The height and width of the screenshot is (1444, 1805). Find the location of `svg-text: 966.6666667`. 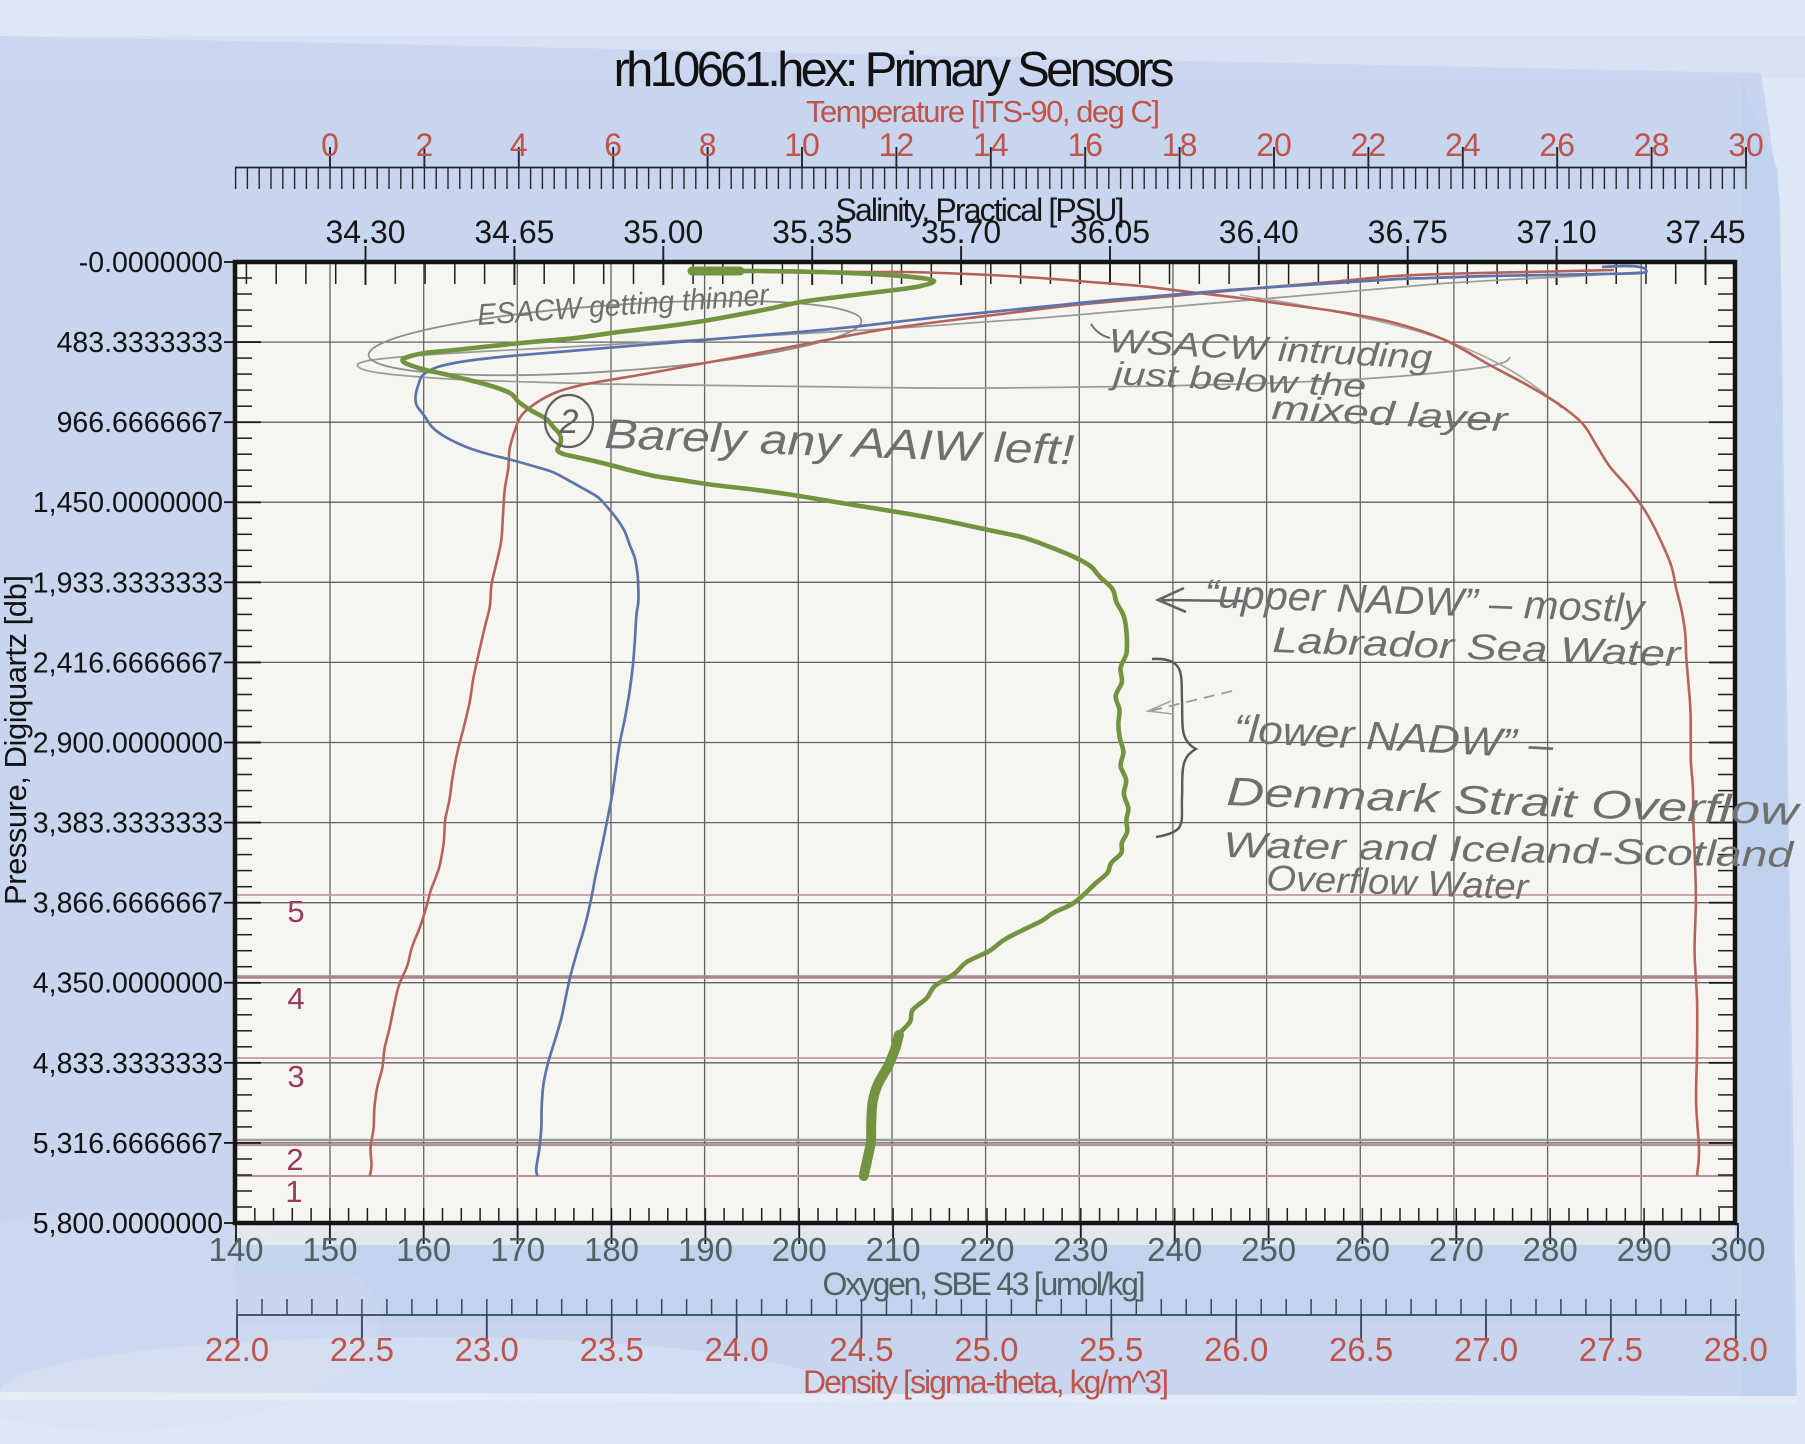

svg-text: 966.6666667 is located at coordinates (140, 423).